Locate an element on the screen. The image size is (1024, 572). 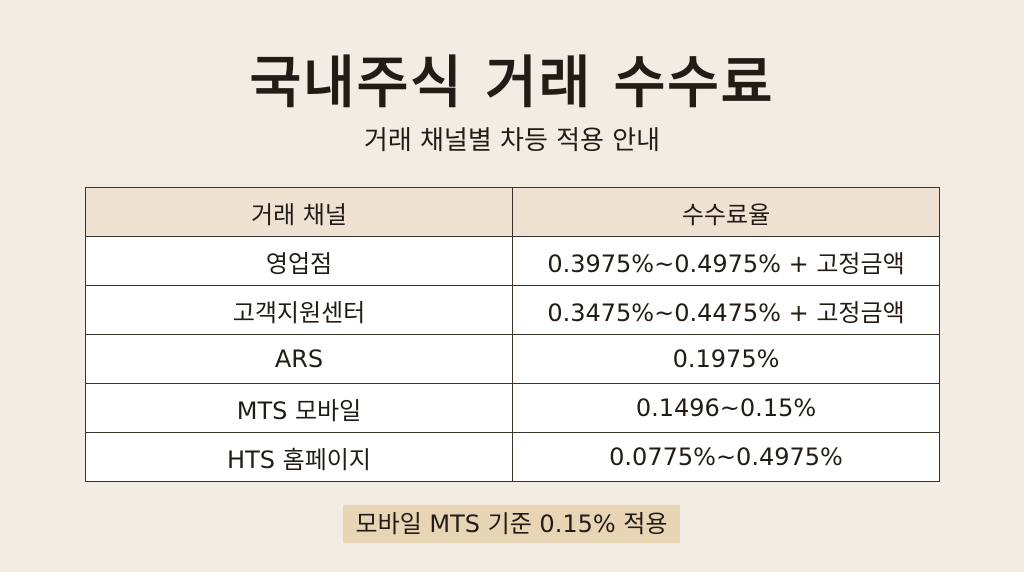
table-row: HTS 홈페이지 0.0775%~0.4975% is located at coordinates (512, 457).